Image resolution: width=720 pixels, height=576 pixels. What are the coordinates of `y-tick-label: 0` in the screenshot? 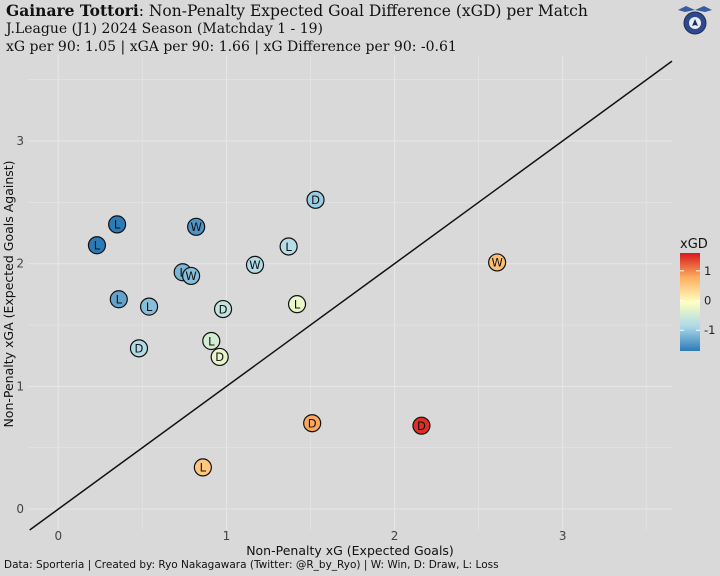 It's located at (20, 509).